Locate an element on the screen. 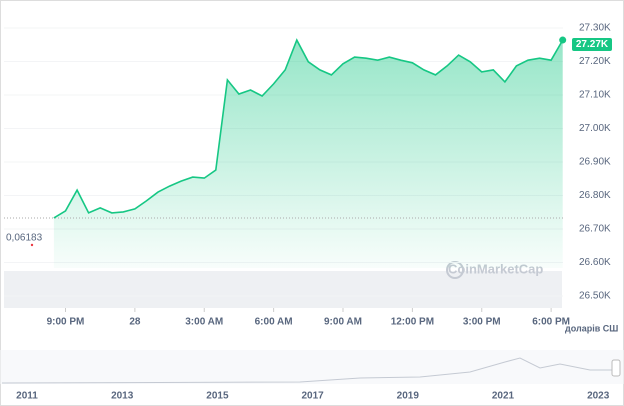 This screenshot has height=406, width=624. navigator-line is located at coordinates (310, 370).